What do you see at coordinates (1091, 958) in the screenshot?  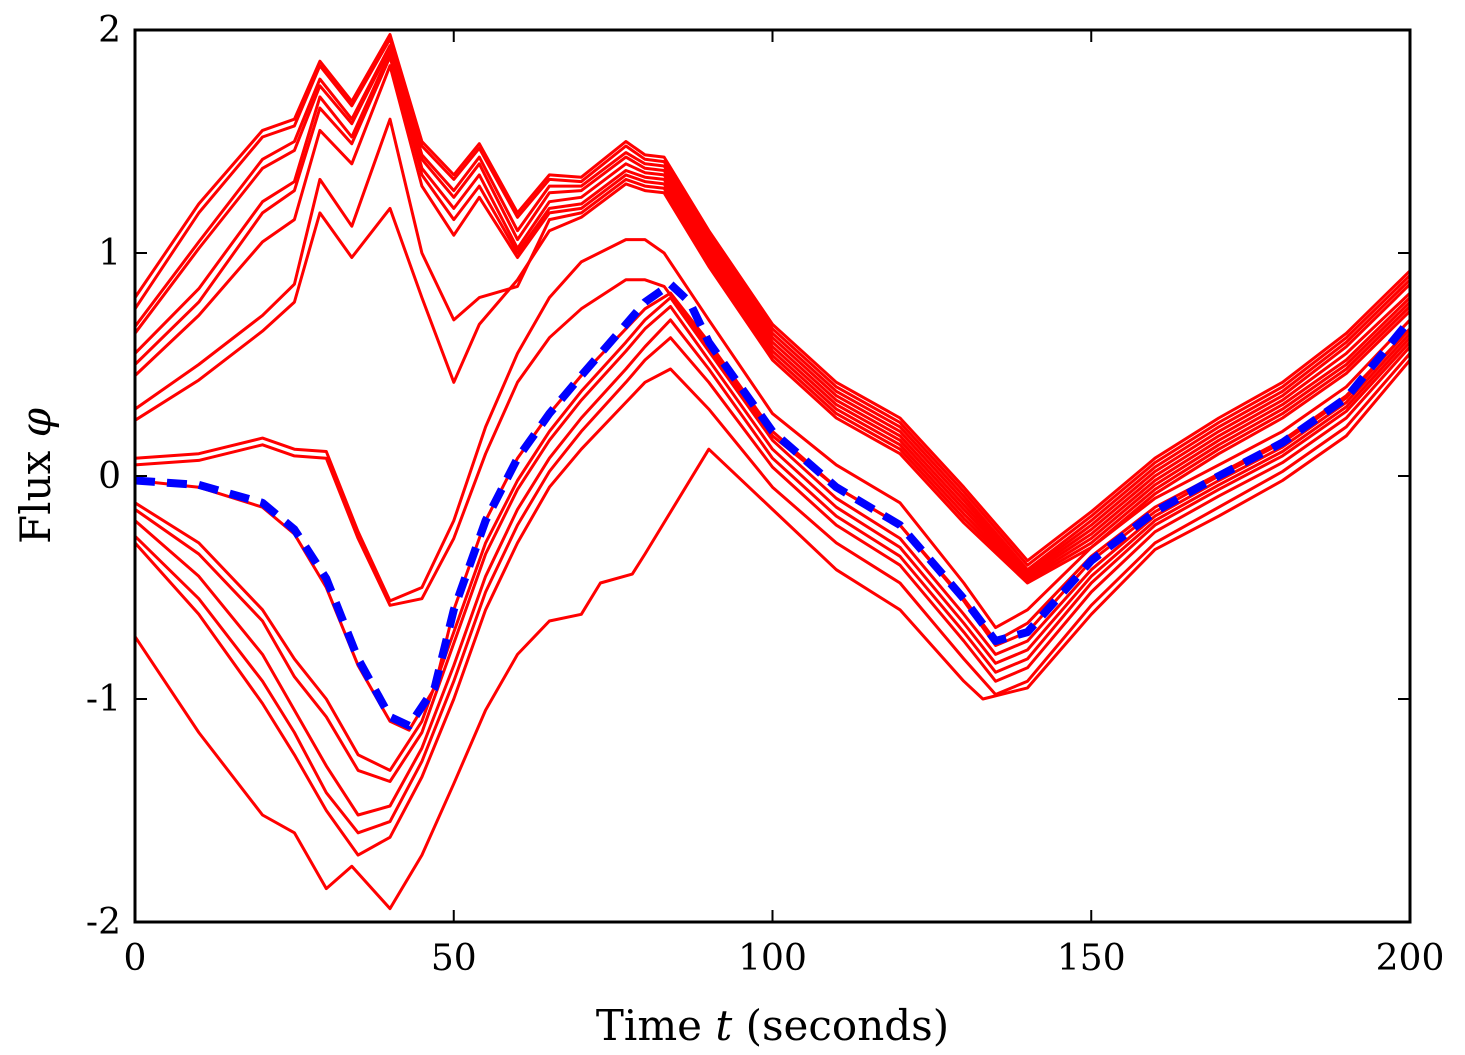 I see `x-tick-label: 150` at bounding box center [1091, 958].